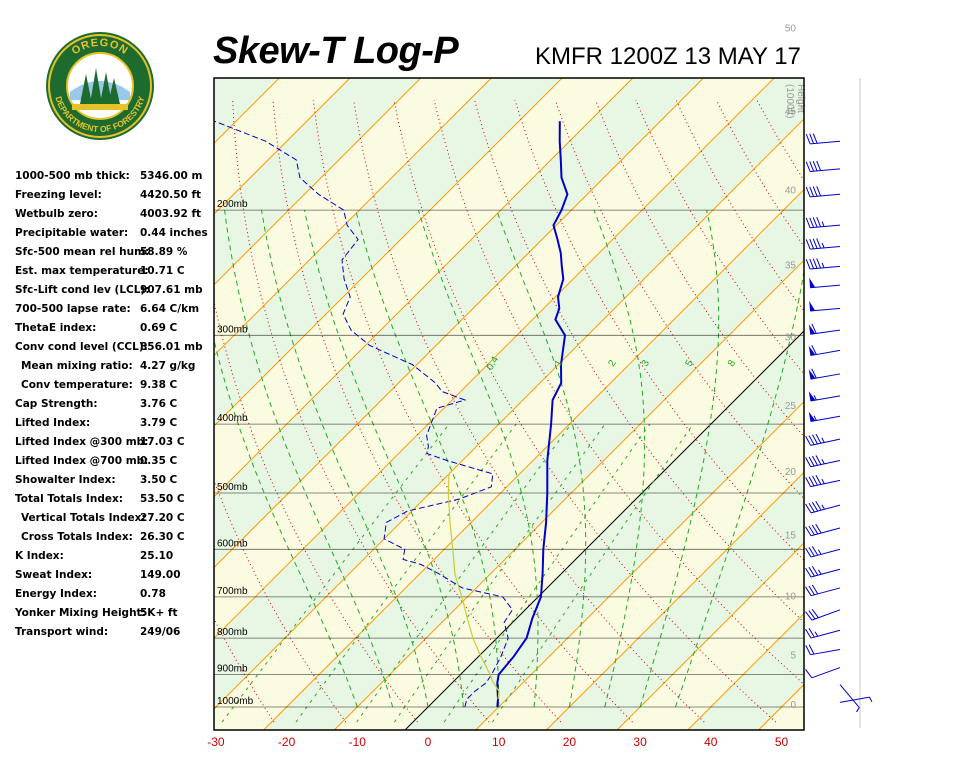  What do you see at coordinates (619, 458) in the screenshot?
I see `moist-adiabat` at bounding box center [619, 458].